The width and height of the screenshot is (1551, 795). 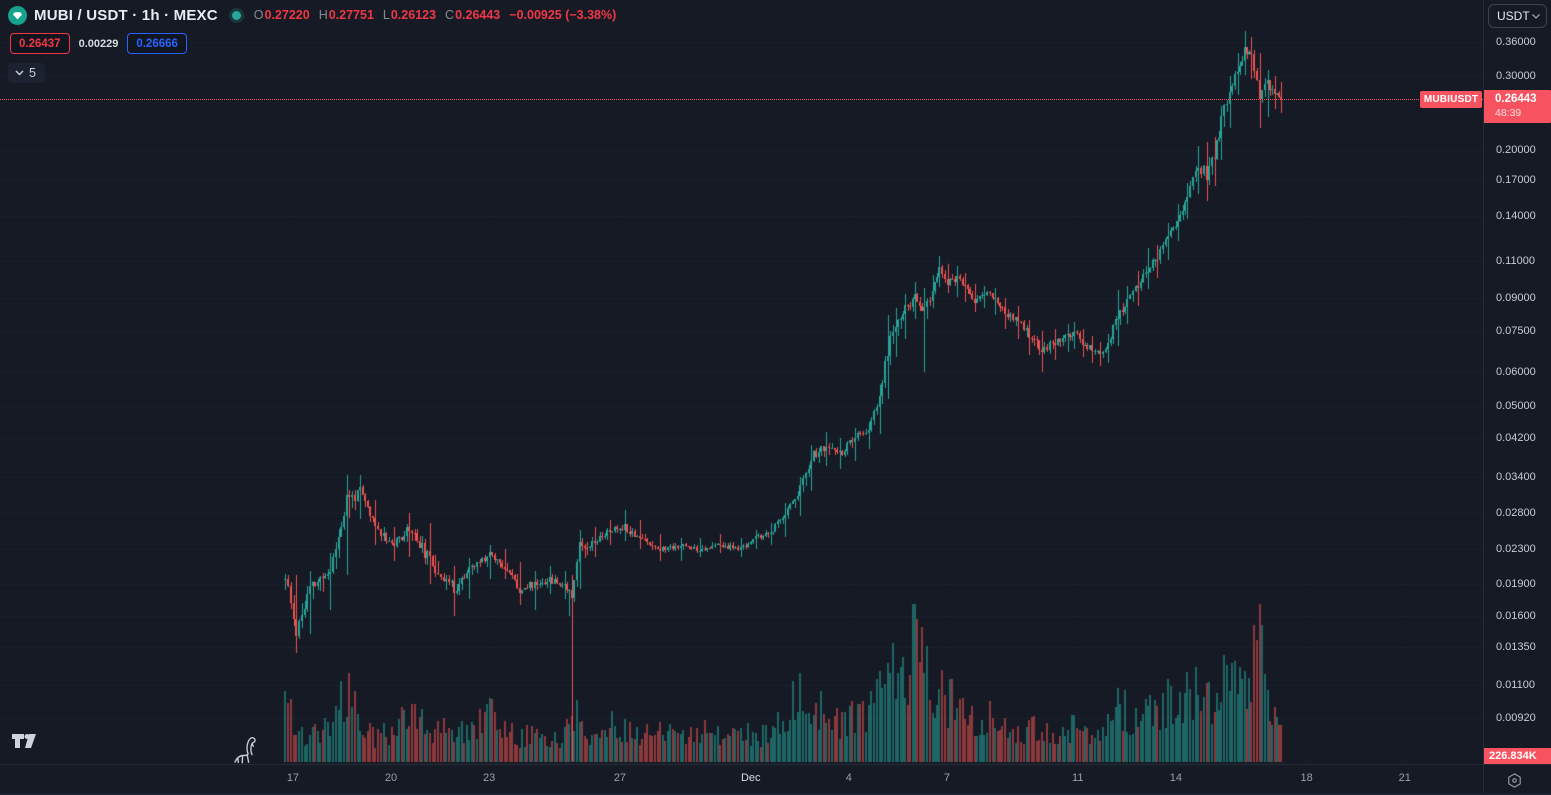 What do you see at coordinates (1516, 180) in the screenshot?
I see `price-tick: 0.17000` at bounding box center [1516, 180].